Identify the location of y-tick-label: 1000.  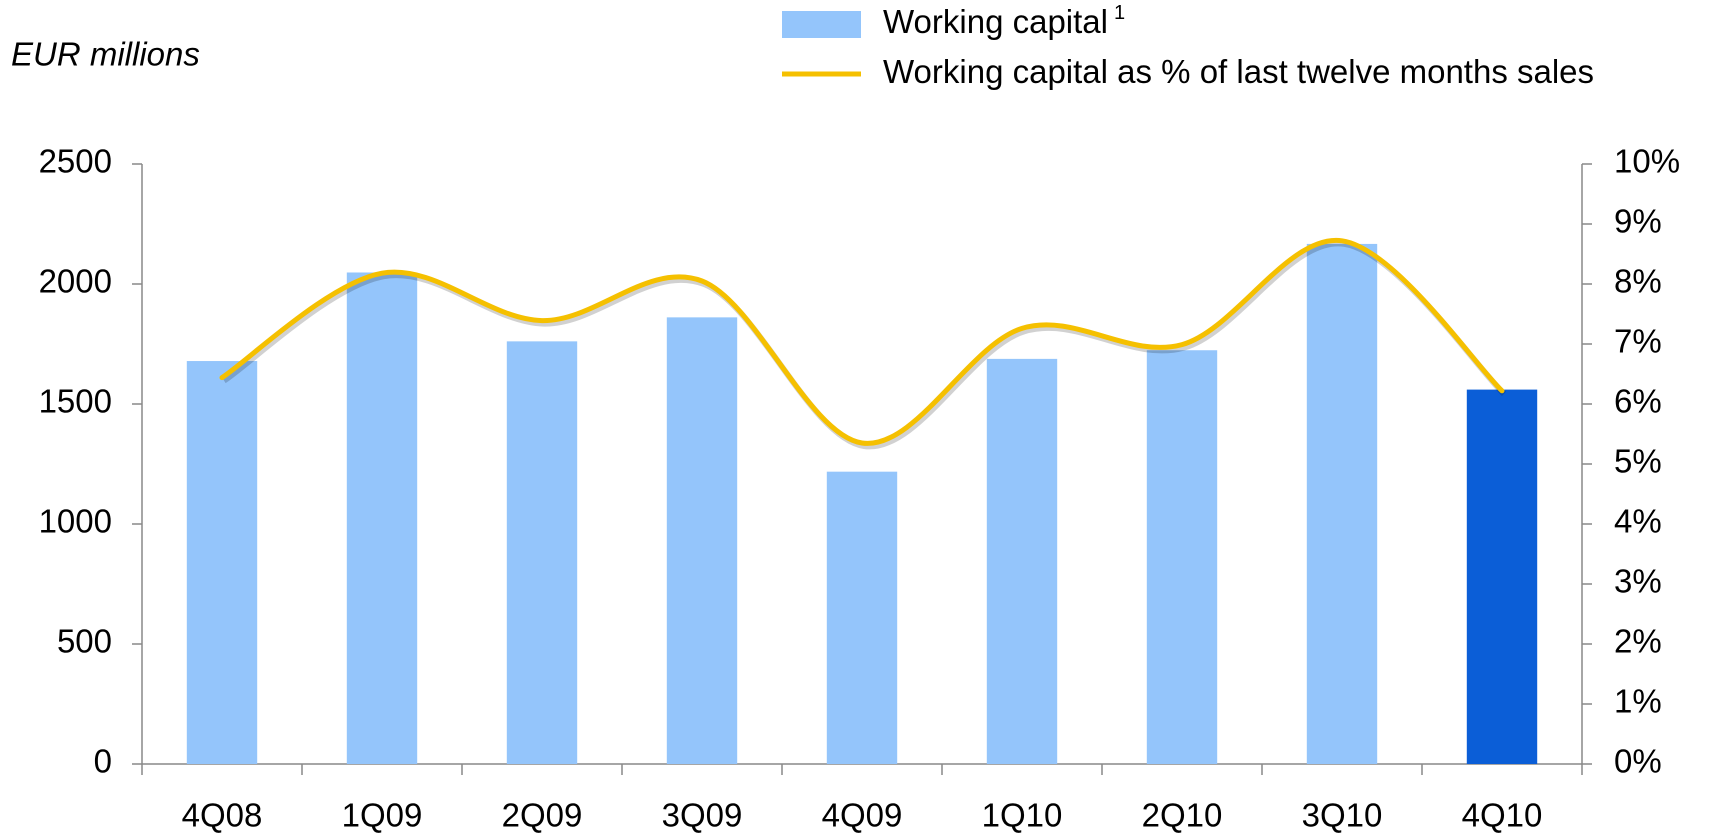
(75, 521).